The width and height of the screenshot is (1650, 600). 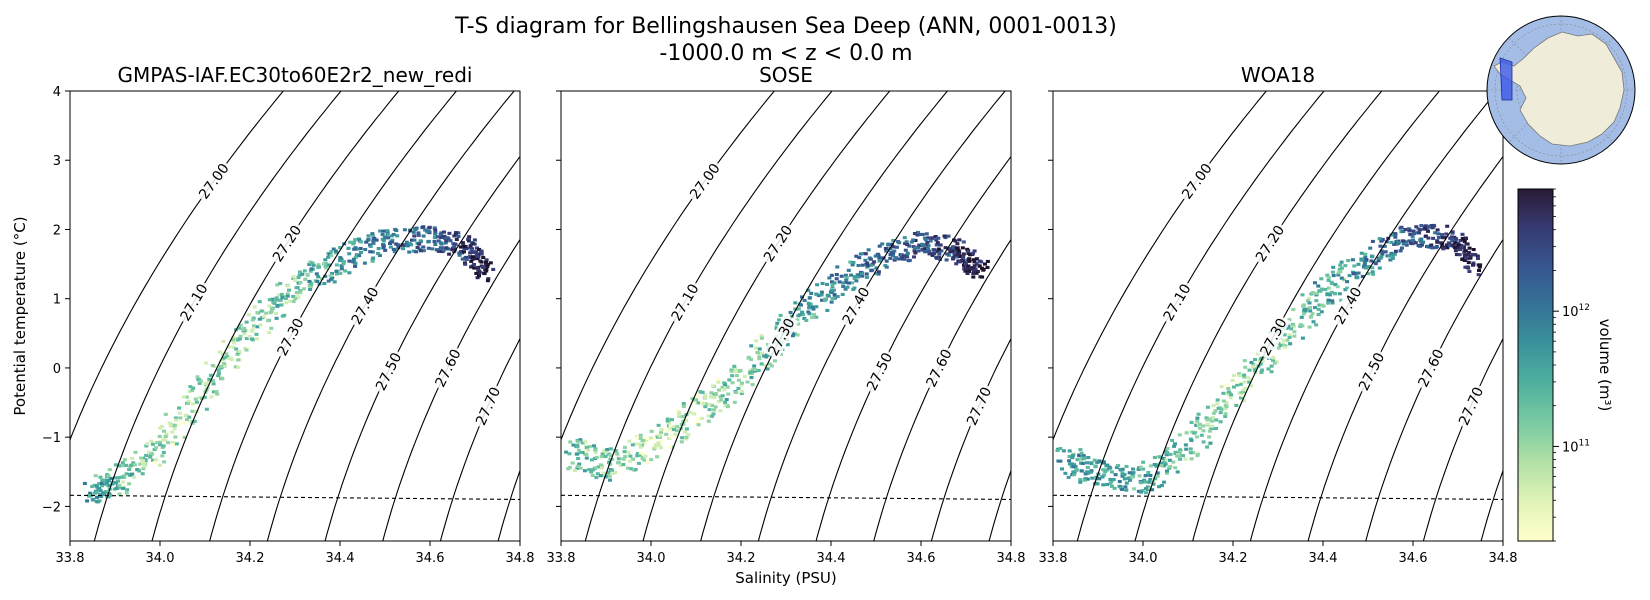 I want to click on density-contour-label: 27.40, so click(x=1349, y=306).